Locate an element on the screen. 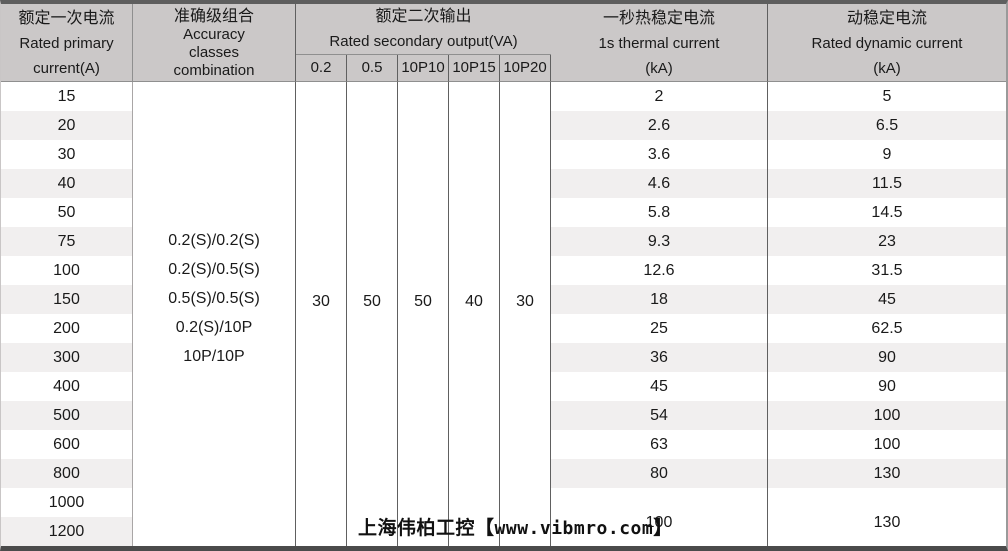  dynamic-current-merged-cell: 130 is located at coordinates (887, 517).